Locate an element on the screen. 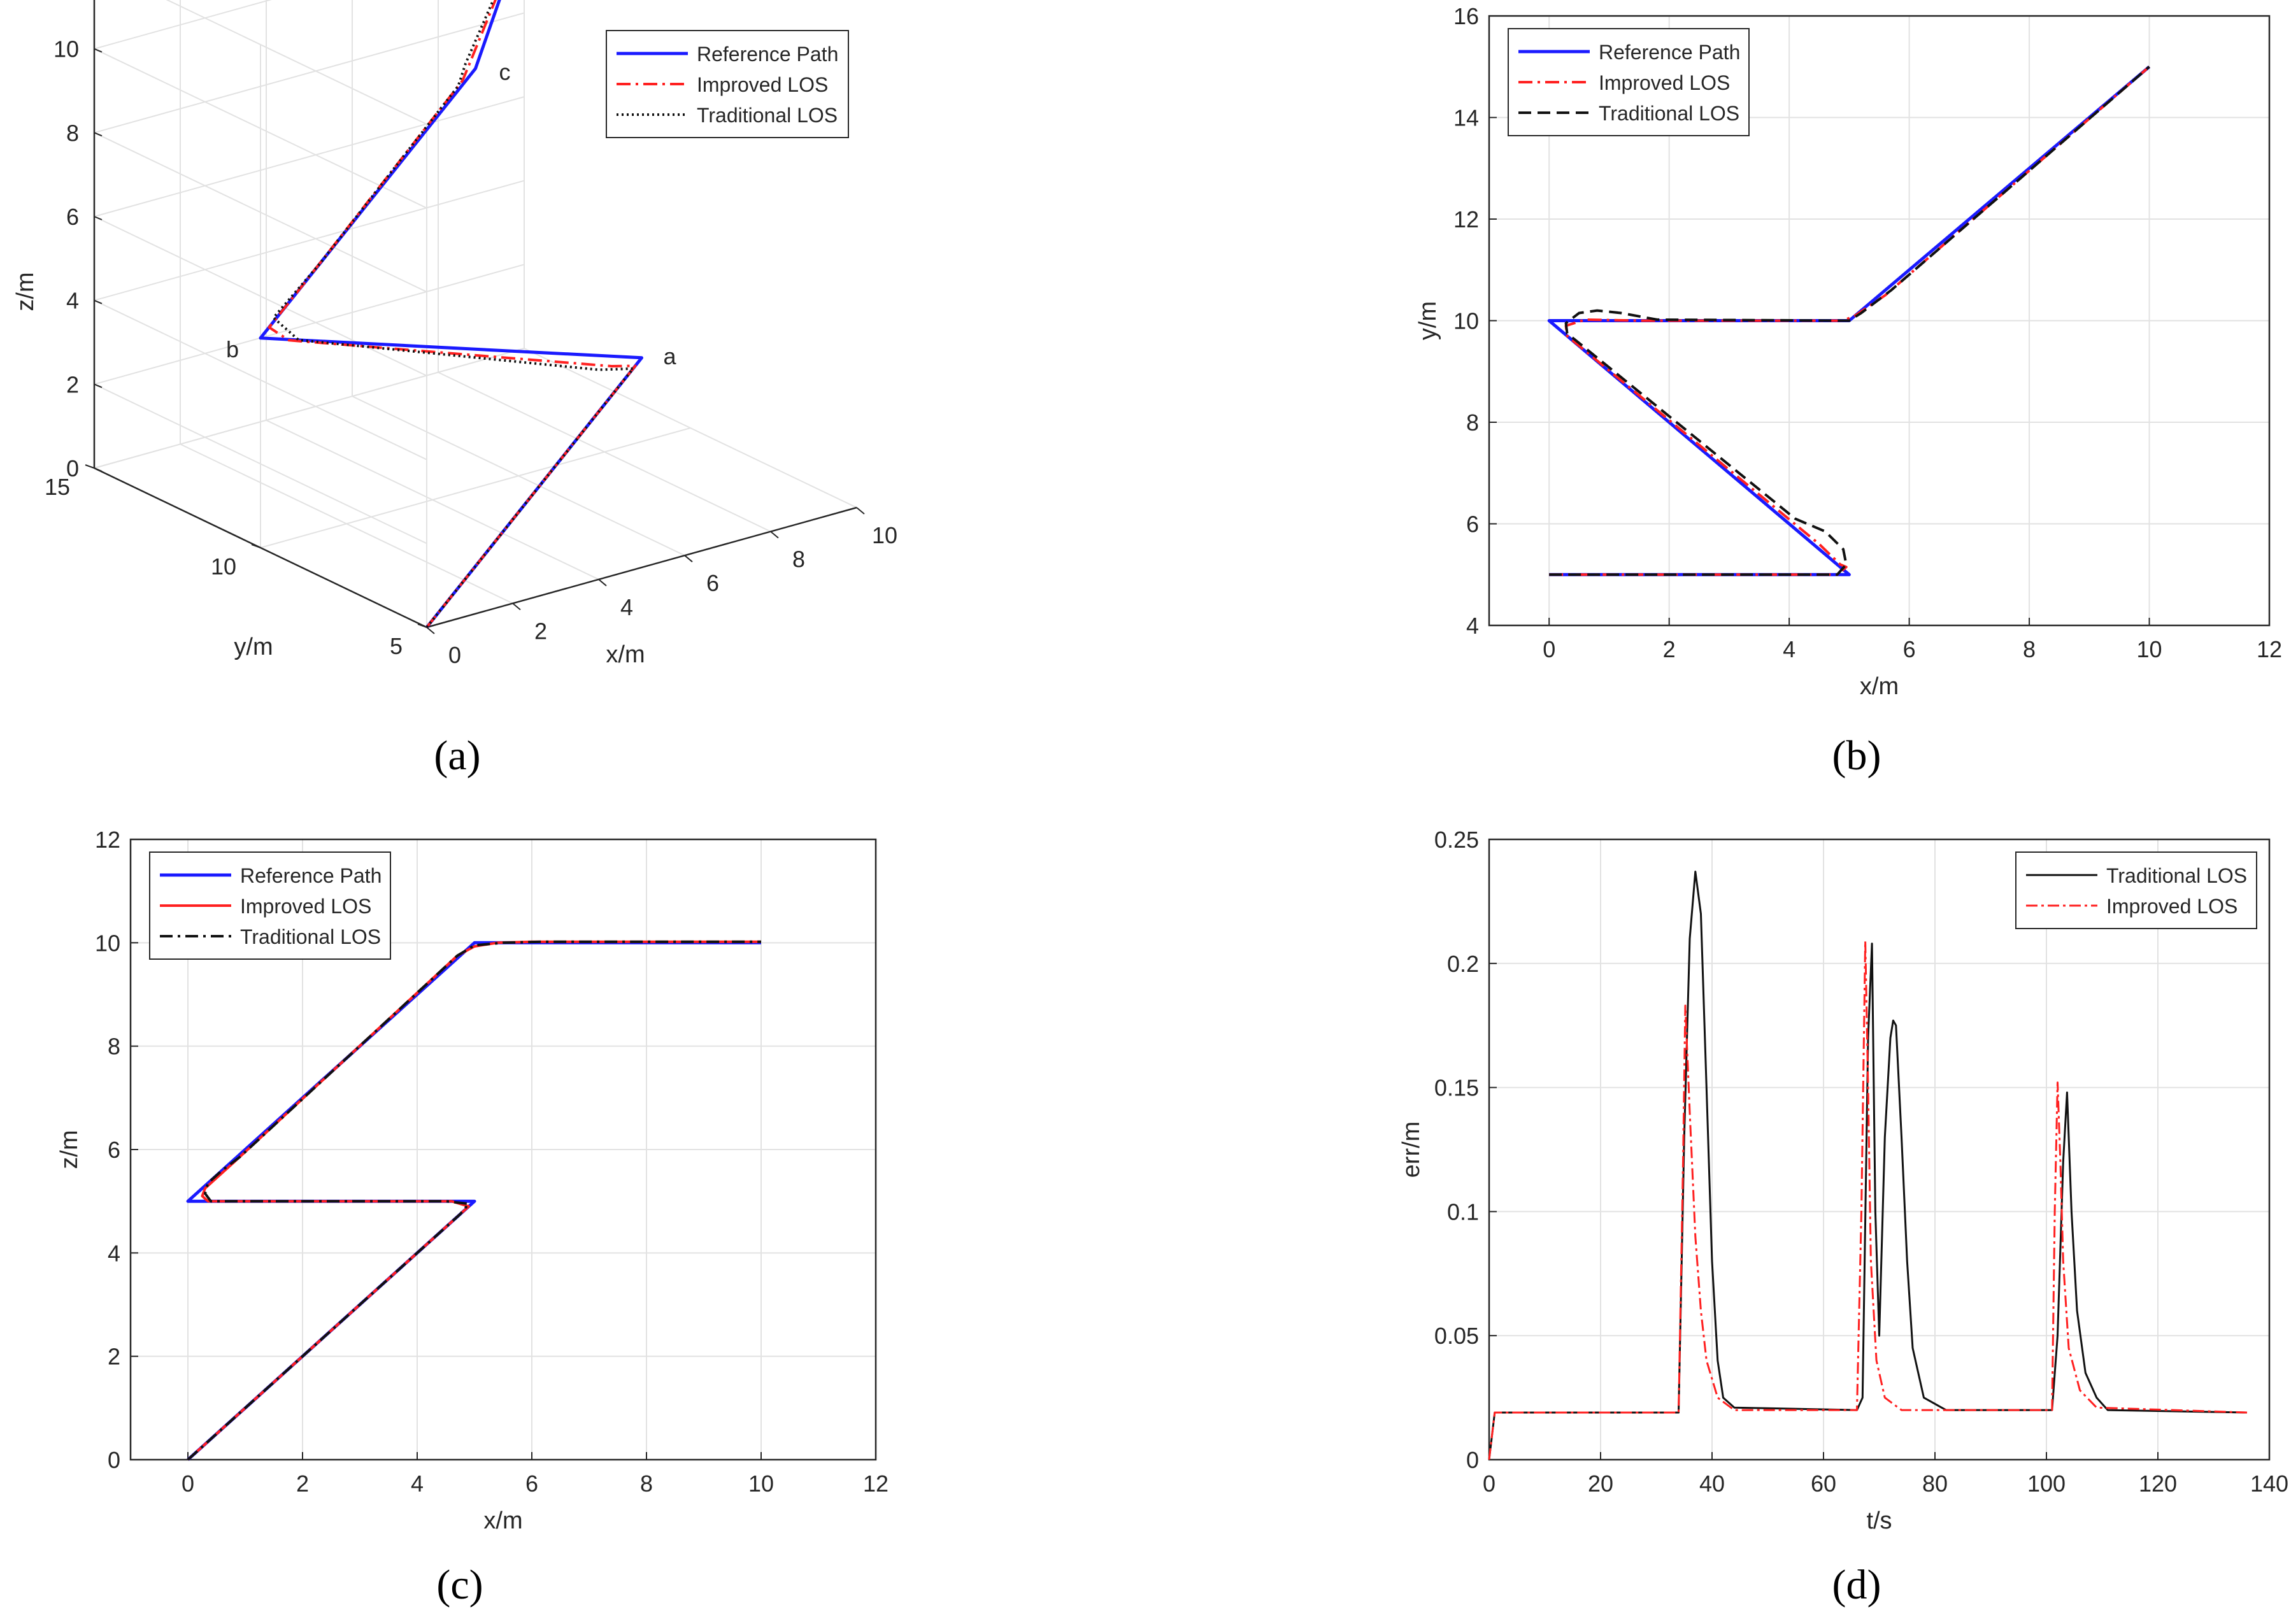  z-tick-label: 2 is located at coordinates (72, 384).